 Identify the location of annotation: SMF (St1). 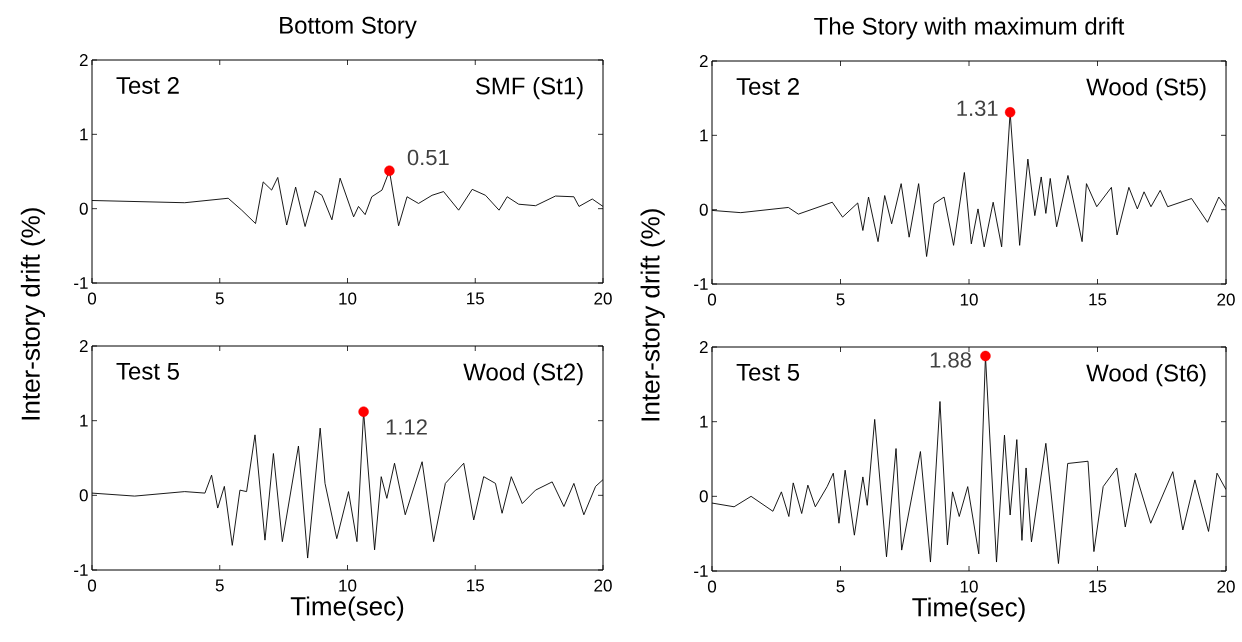
(529, 88).